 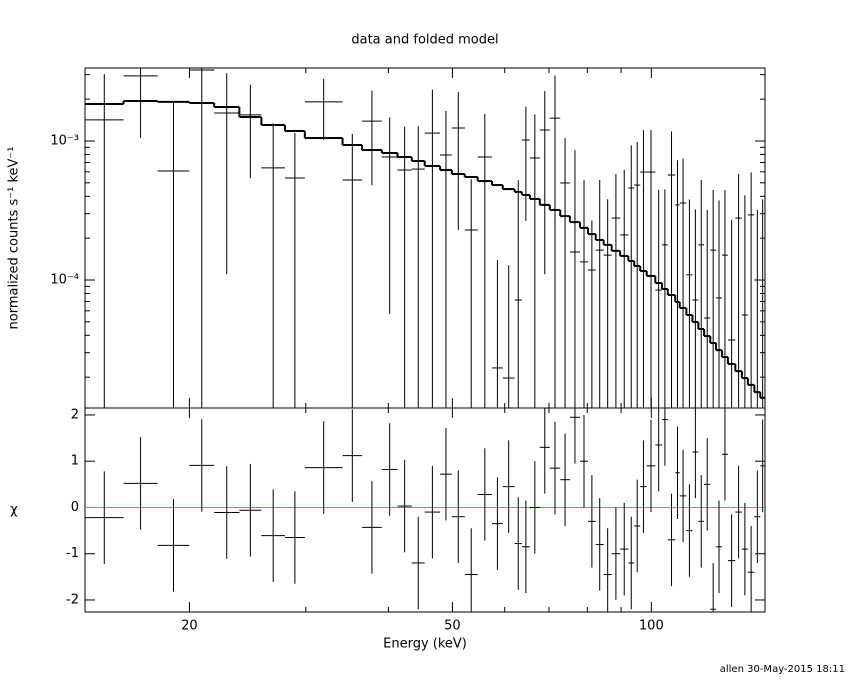 I want to click on y-tick-label: -1, so click(x=72, y=553).